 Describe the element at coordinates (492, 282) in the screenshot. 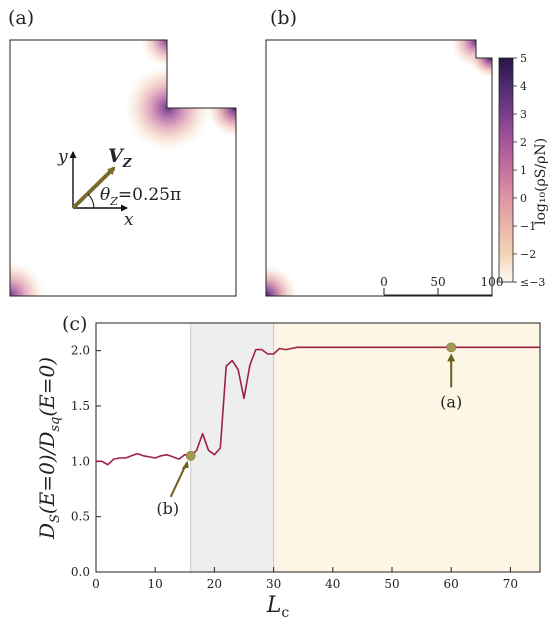

I see `scale-tick-100: 100` at that location.